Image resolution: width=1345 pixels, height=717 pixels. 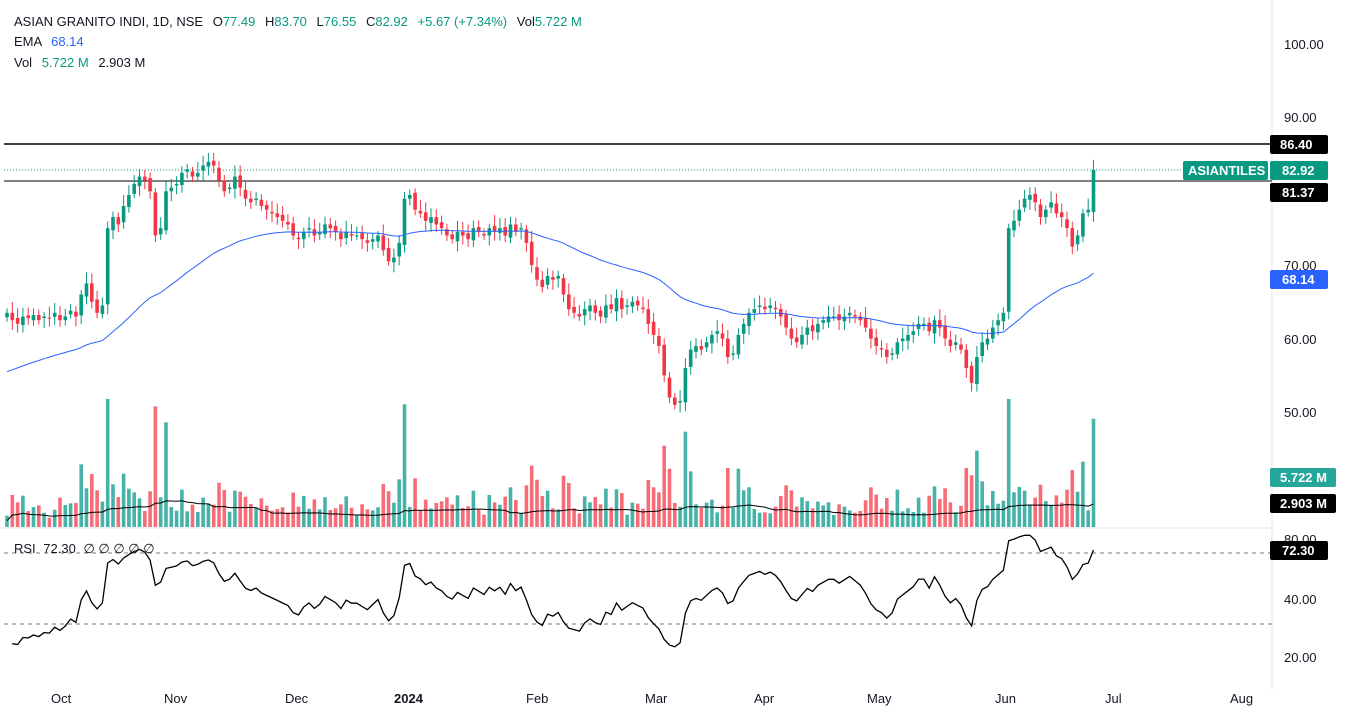 What do you see at coordinates (1299, 170) in the screenshot?
I see `tag-last-price: 82.92` at bounding box center [1299, 170].